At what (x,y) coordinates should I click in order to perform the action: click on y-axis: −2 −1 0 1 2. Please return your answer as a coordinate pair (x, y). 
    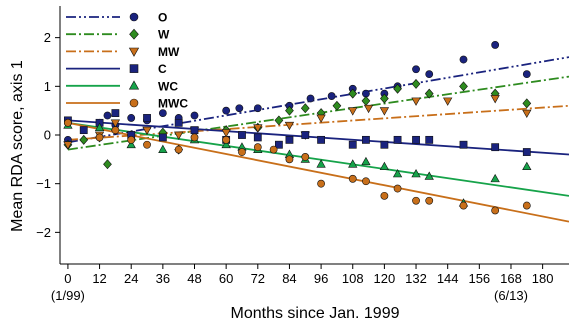
    Looking at the image, I should click on (48, 135).